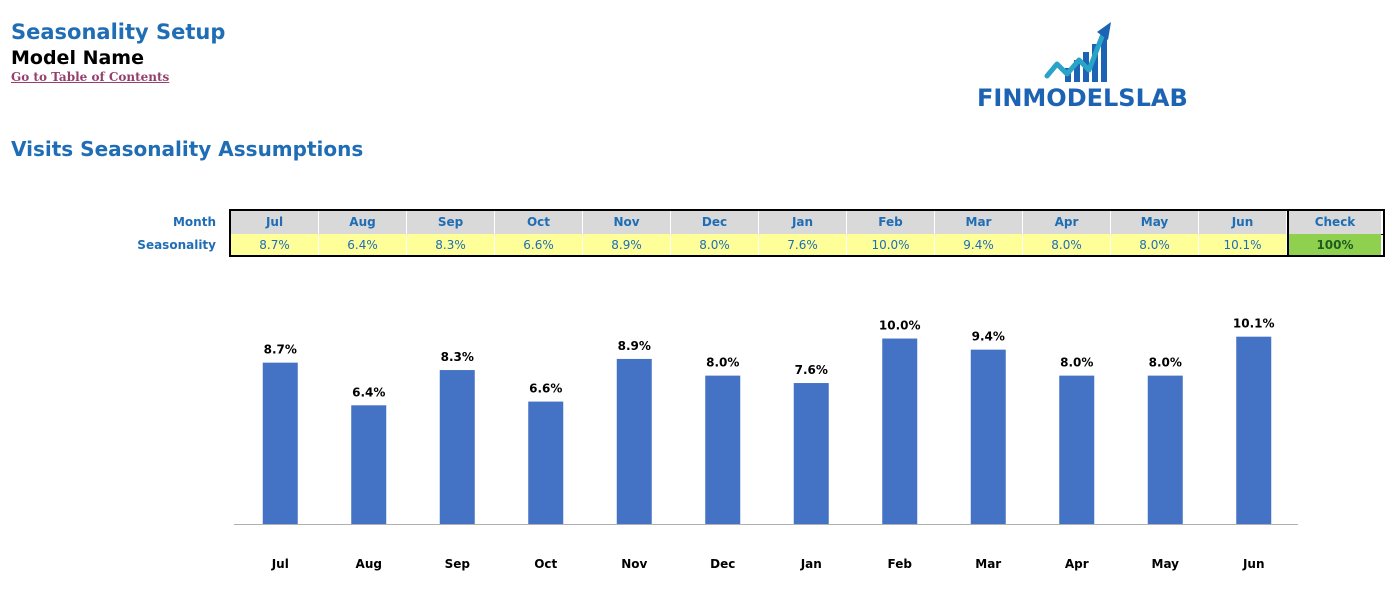 Image resolution: width=1396 pixels, height=592 pixels. What do you see at coordinates (1067, 244) in the screenshot?
I see `seasonality-input-apr: 8.0%` at bounding box center [1067, 244].